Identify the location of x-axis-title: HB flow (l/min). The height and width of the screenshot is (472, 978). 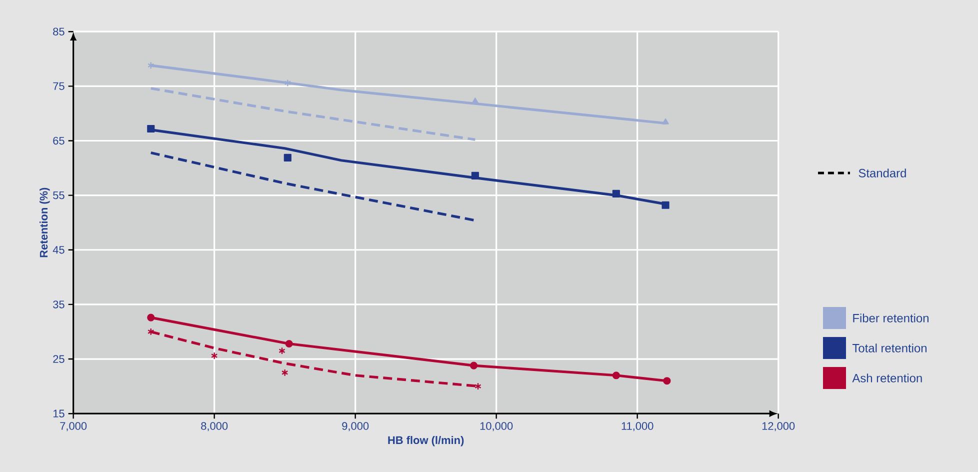
(426, 441).